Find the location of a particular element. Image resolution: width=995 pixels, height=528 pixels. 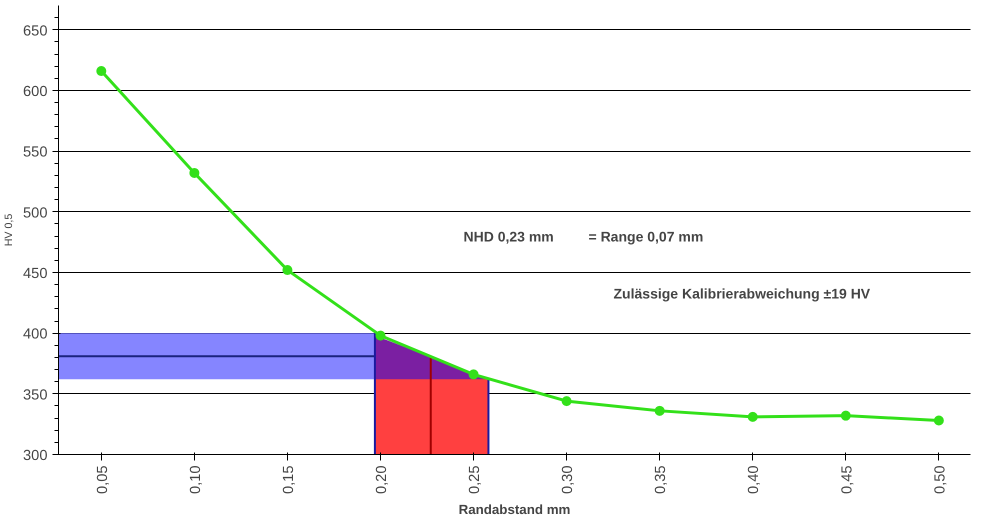

y-tick-label: 600 is located at coordinates (35, 92).